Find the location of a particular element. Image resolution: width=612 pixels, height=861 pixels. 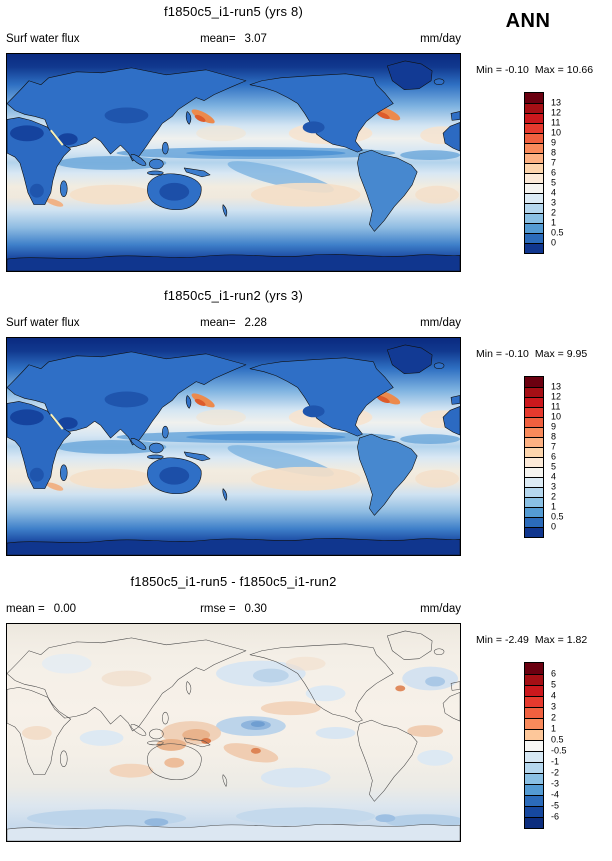

minmax-stats: Min = -0.10 Max = 10.66 is located at coordinates (543, 70).